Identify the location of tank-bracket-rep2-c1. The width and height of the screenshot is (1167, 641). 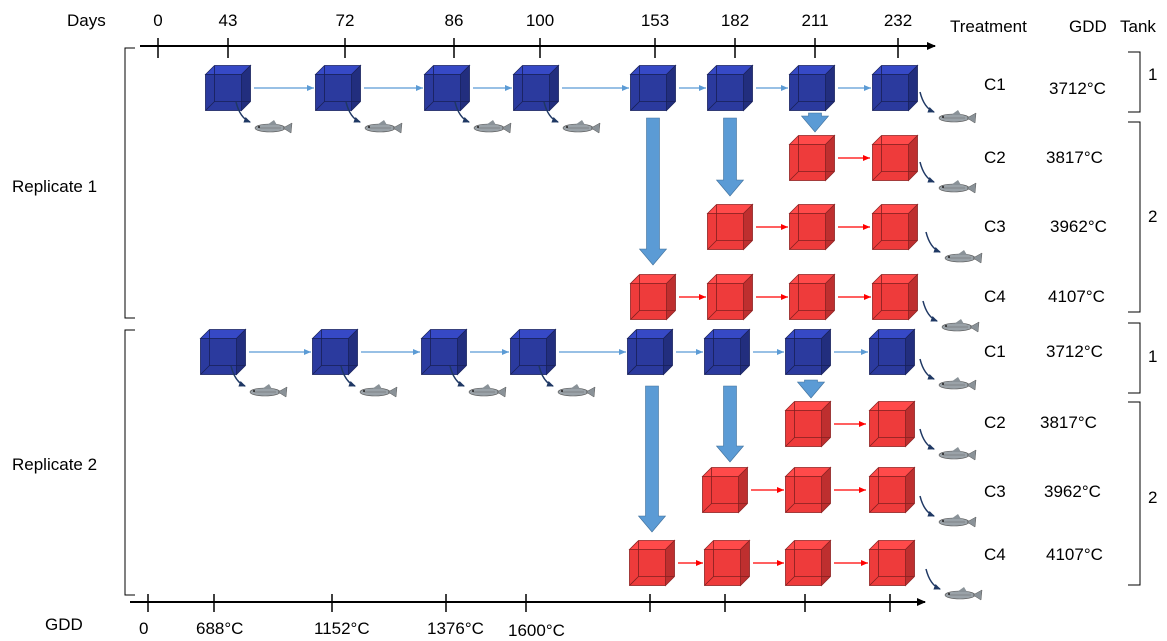
(1134, 358).